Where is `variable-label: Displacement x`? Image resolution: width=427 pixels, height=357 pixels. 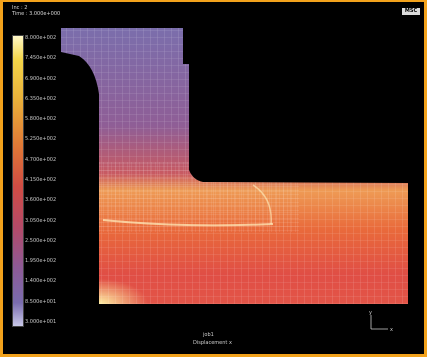 variable-label: Displacement x is located at coordinates (212, 343).